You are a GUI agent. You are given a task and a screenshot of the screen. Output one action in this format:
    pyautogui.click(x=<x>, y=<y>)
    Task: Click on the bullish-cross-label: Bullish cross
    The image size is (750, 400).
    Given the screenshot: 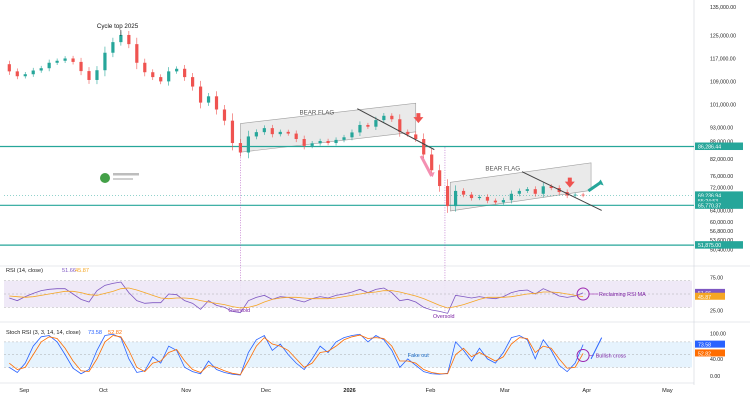 What is the action you would take?
    pyautogui.click(x=611, y=356)
    